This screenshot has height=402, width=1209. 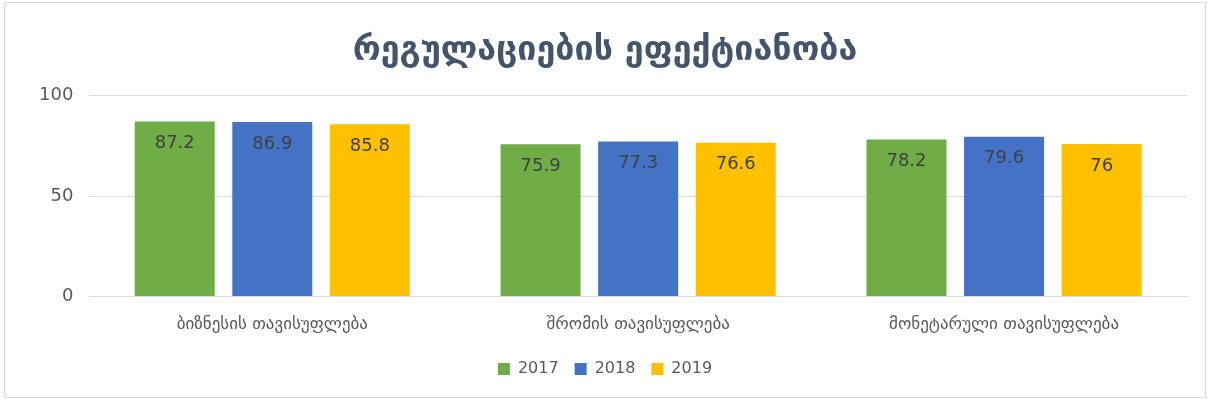 What do you see at coordinates (369, 144) in the screenshot?
I see `data-label: 85.8` at bounding box center [369, 144].